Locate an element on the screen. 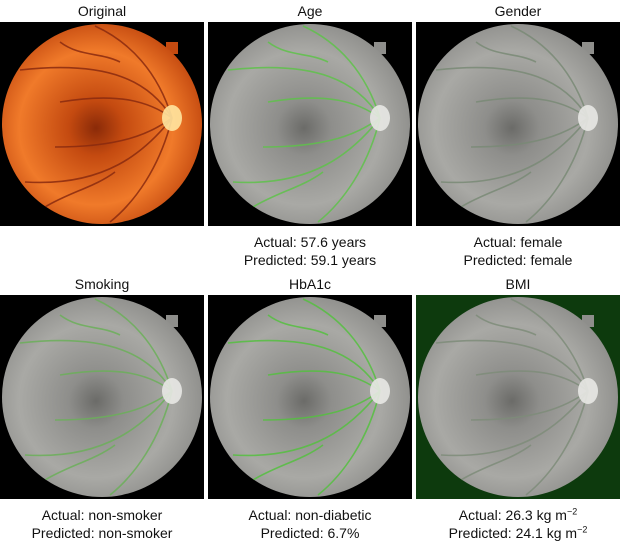 The height and width of the screenshot is (543, 620). caption: Actual: non-smoker is located at coordinates (107, 515).